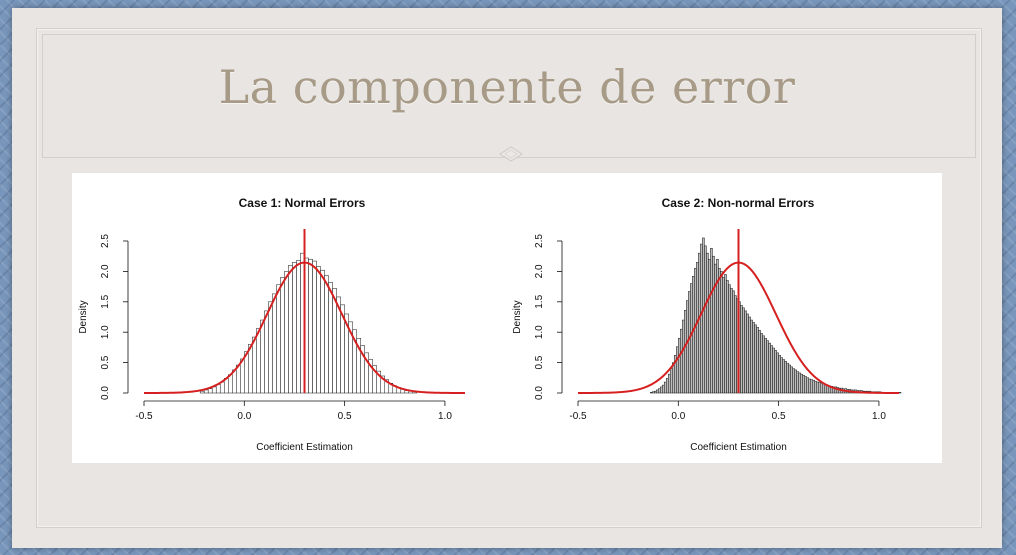 The width and height of the screenshot is (1016, 555). I want to click on chart-title: Case 1: Normal Errors, so click(302, 203).